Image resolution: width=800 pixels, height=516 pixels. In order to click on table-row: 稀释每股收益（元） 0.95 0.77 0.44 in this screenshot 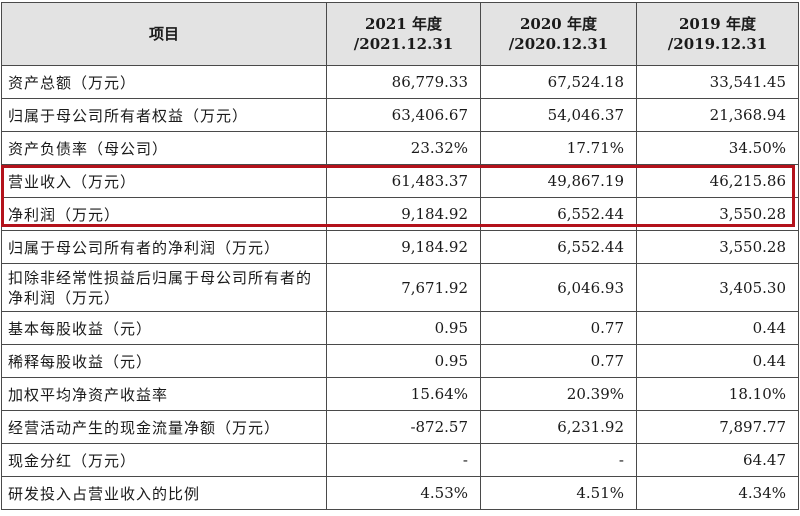, I will do `click(400, 361)`.